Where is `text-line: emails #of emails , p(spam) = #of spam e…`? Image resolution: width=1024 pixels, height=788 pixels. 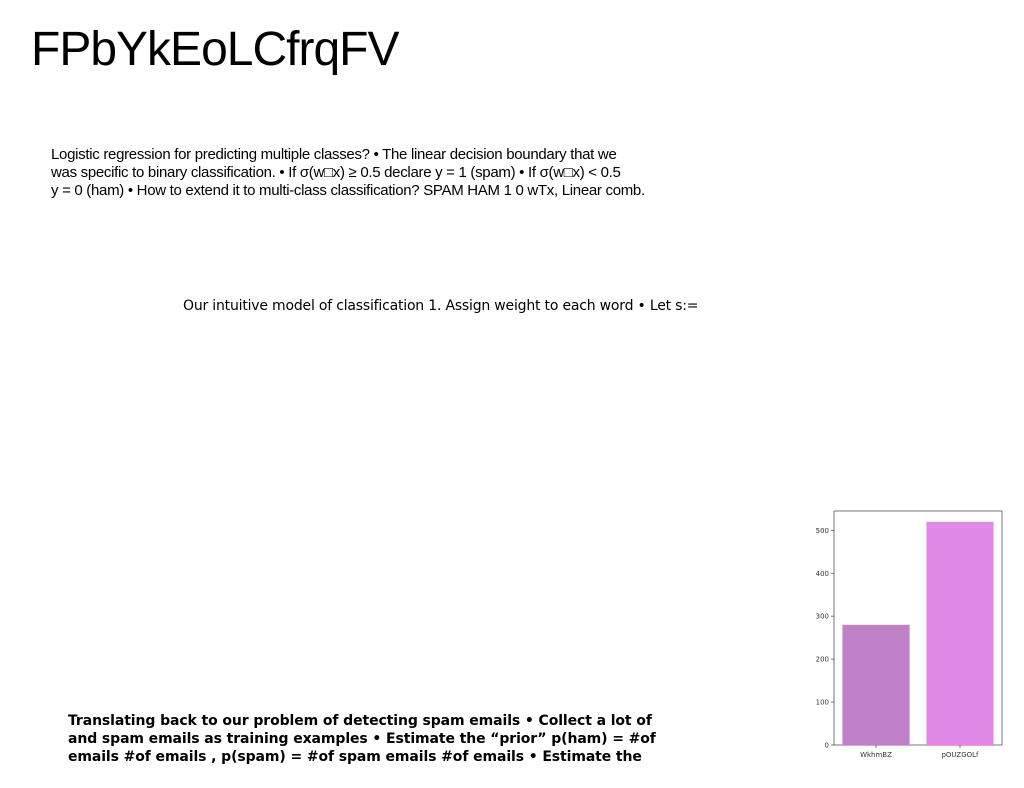 text-line: emails #of emails , p(spam) = #of spam e… is located at coordinates (355, 757).